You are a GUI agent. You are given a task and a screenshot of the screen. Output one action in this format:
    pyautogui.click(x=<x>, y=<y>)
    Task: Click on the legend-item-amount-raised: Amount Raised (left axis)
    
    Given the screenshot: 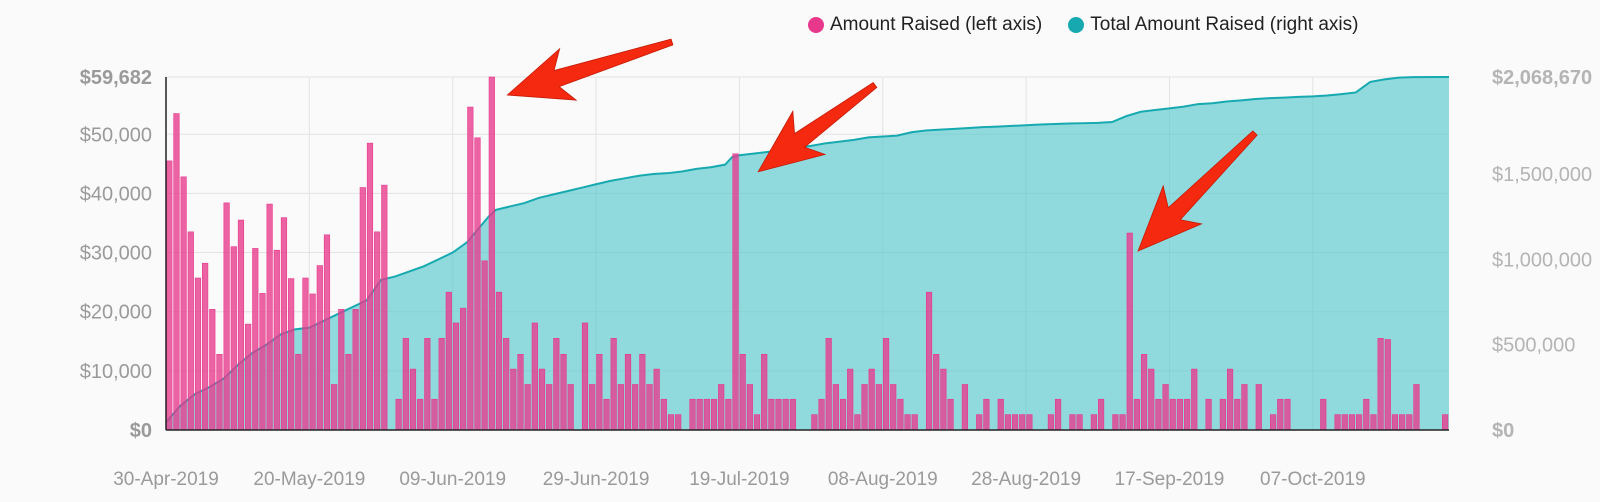 What is the action you would take?
    pyautogui.click(x=925, y=25)
    